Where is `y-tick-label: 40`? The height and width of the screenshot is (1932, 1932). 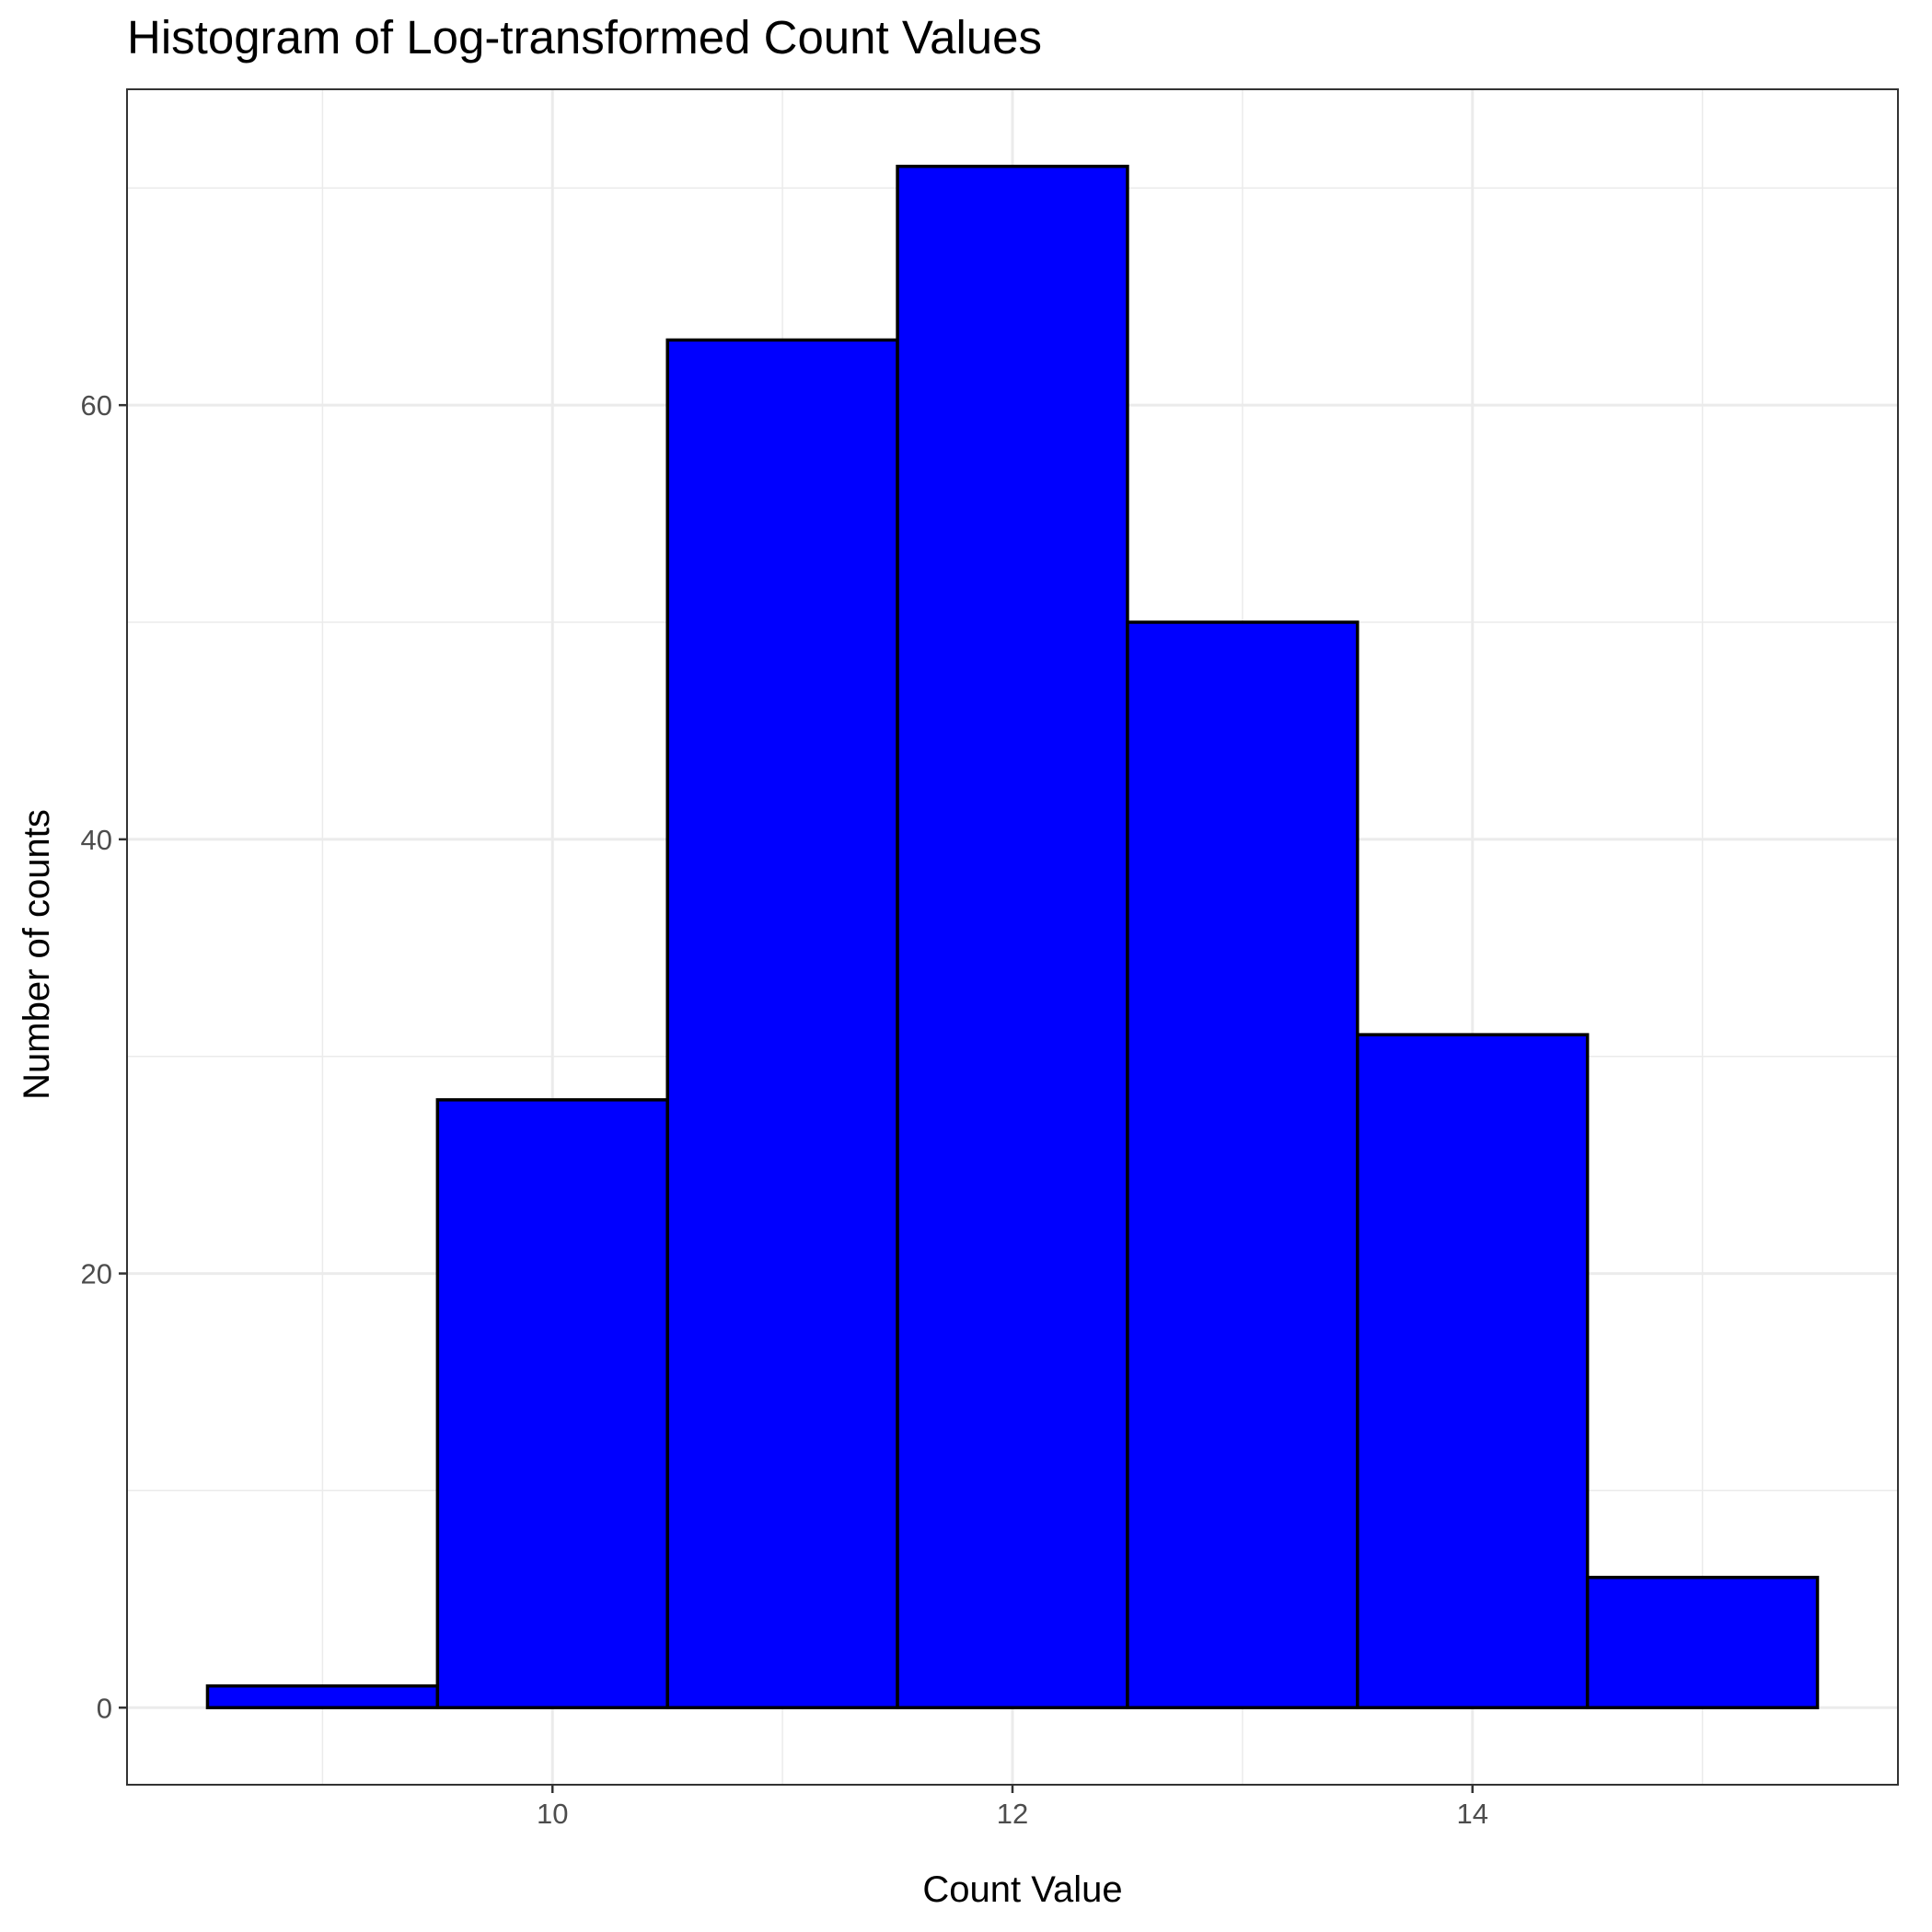
y-tick-label: 40 is located at coordinates (96, 840).